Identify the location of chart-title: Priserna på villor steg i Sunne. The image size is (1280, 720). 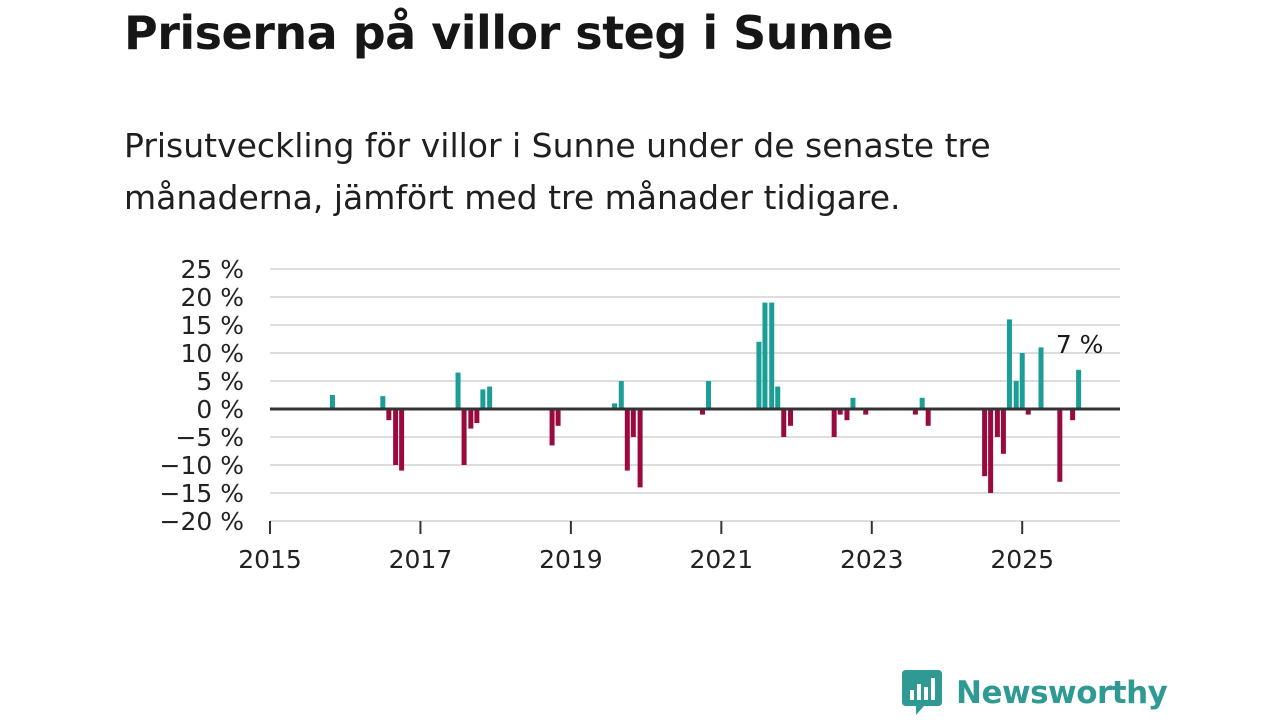
(509, 33).